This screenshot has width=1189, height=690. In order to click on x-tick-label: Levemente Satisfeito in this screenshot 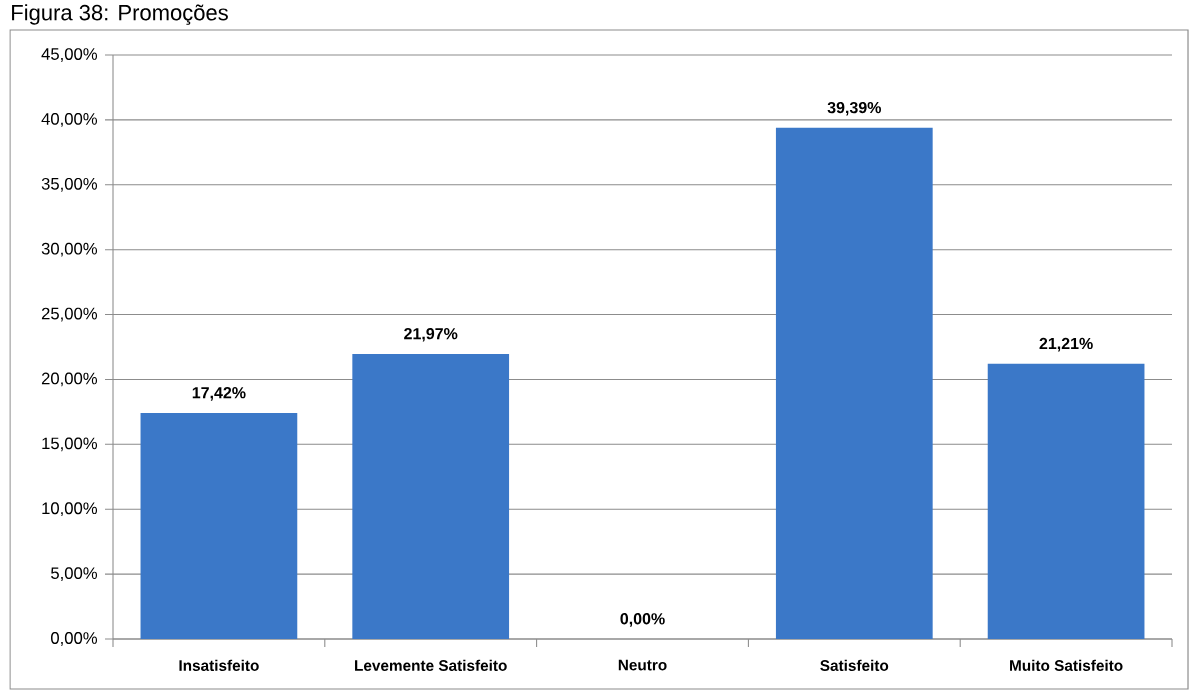, I will do `click(431, 665)`.